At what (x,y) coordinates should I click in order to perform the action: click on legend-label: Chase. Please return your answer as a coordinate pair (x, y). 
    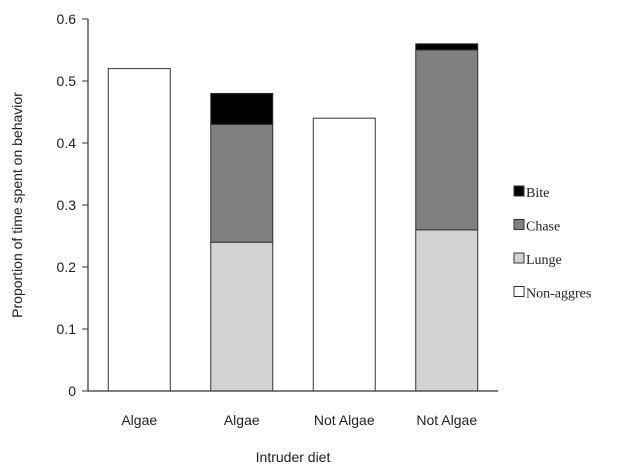
    Looking at the image, I should click on (543, 227).